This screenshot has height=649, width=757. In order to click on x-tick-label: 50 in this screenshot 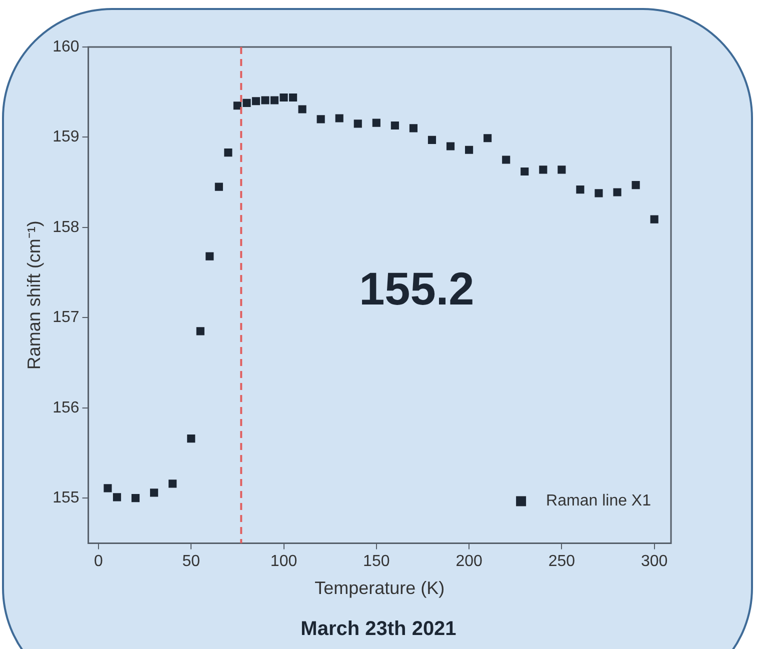, I will do `click(191, 561)`.